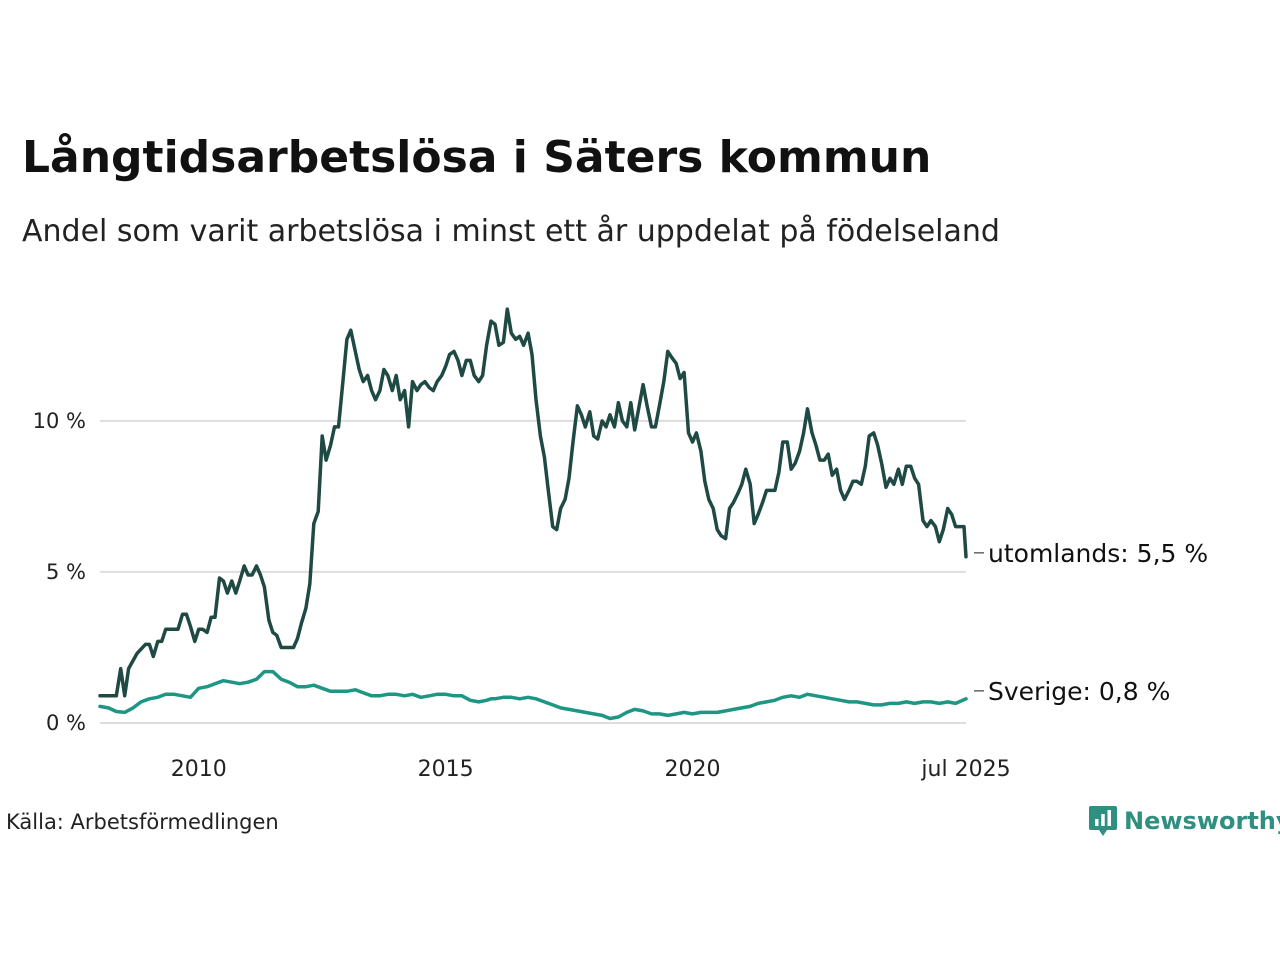 Image resolution: width=1280 pixels, height=960 pixels. Describe the element at coordinates (965, 769) in the screenshot. I see `x-tick-label-end: jul 2025` at that location.